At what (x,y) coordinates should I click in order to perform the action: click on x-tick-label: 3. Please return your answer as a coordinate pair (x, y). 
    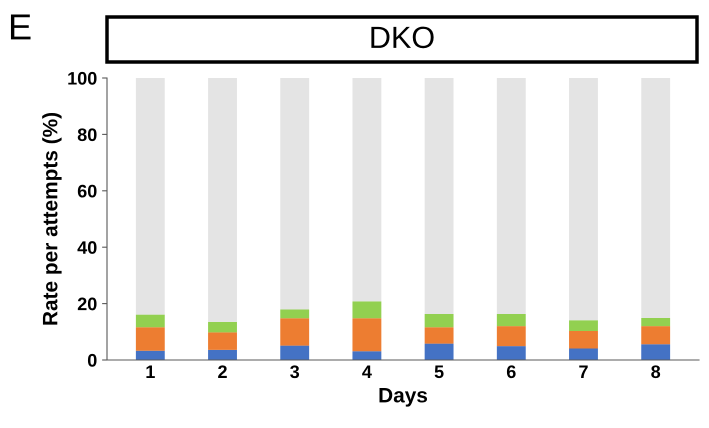
    Looking at the image, I should click on (295, 371).